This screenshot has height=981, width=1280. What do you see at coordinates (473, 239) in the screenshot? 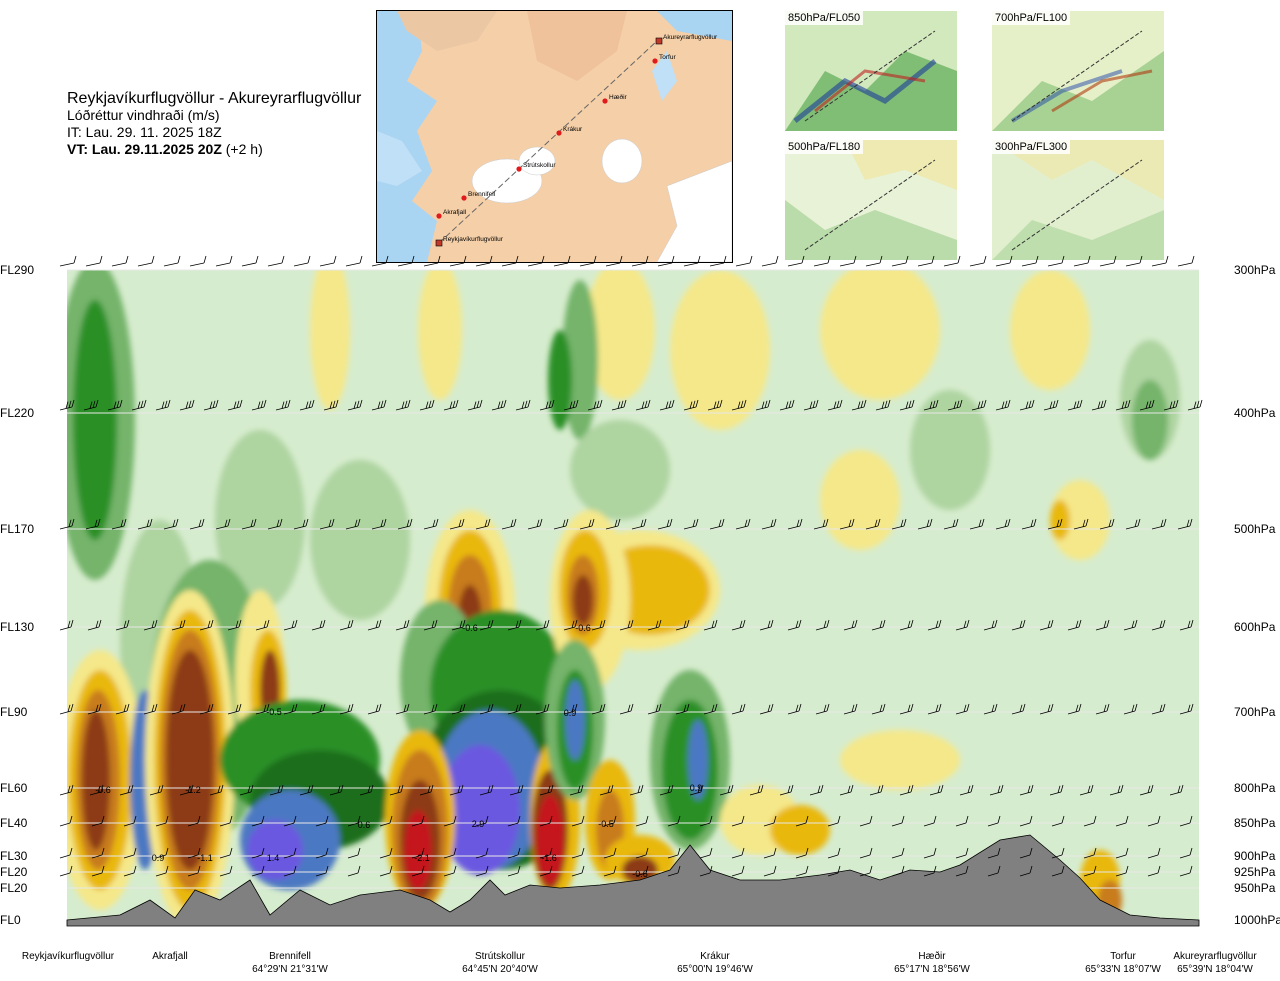
I see `map-waypoint-label: Reykjavíkurflugvöllur` at bounding box center [473, 239].